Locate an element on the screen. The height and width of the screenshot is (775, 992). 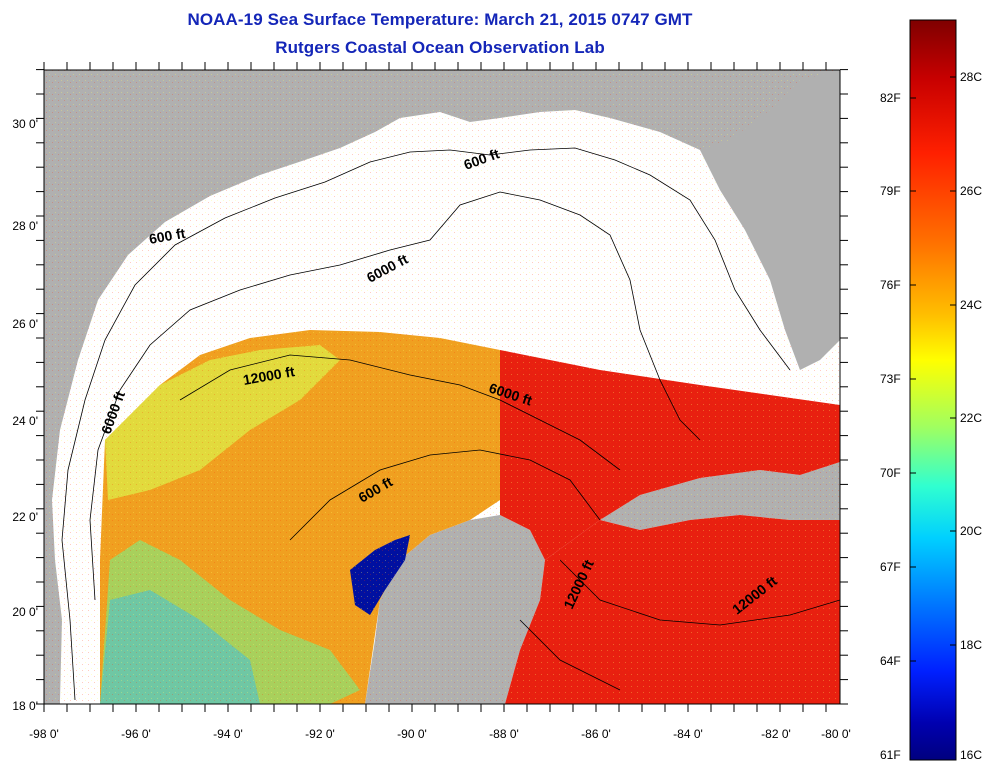
colorbar-fahrenheit-labels: 82F 79F 76F 73F 70F 67F 64F 61F is located at coordinates (890, 426).